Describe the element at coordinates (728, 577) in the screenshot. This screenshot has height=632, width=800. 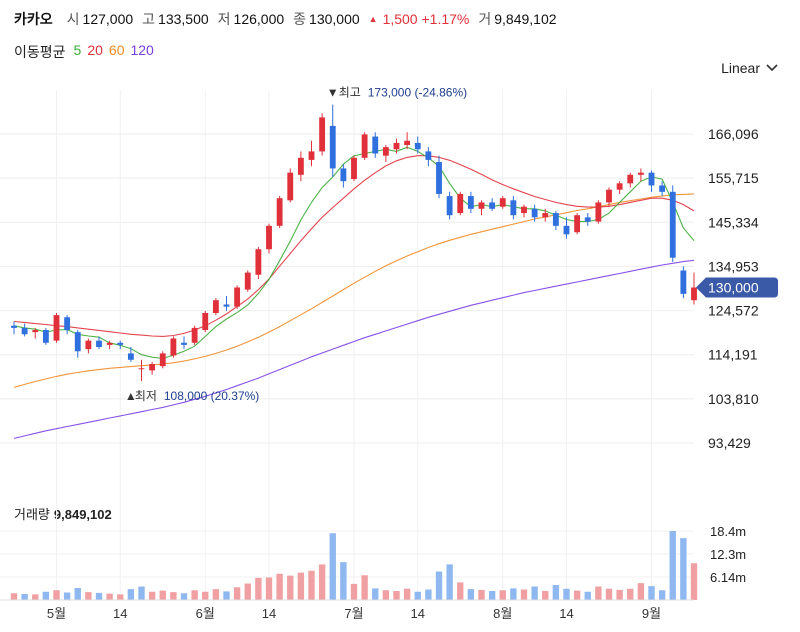
I see `volume-tick-label: 6.14m` at that location.